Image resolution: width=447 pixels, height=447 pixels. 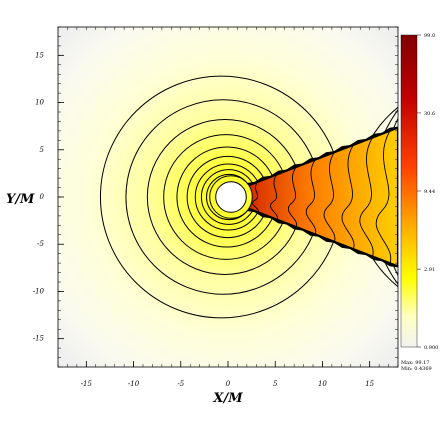 I want to click on colorbar-tick-label: 9.44, so click(x=429, y=192).